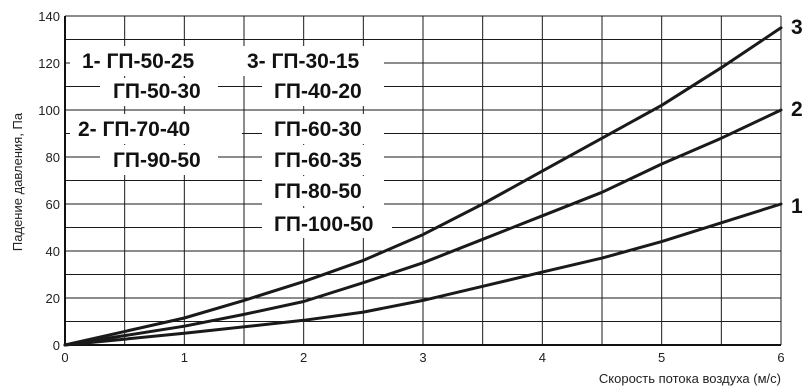 The height and width of the screenshot is (389, 807). I want to click on legend-group1-item-2: ГП-50-30, so click(157, 91).